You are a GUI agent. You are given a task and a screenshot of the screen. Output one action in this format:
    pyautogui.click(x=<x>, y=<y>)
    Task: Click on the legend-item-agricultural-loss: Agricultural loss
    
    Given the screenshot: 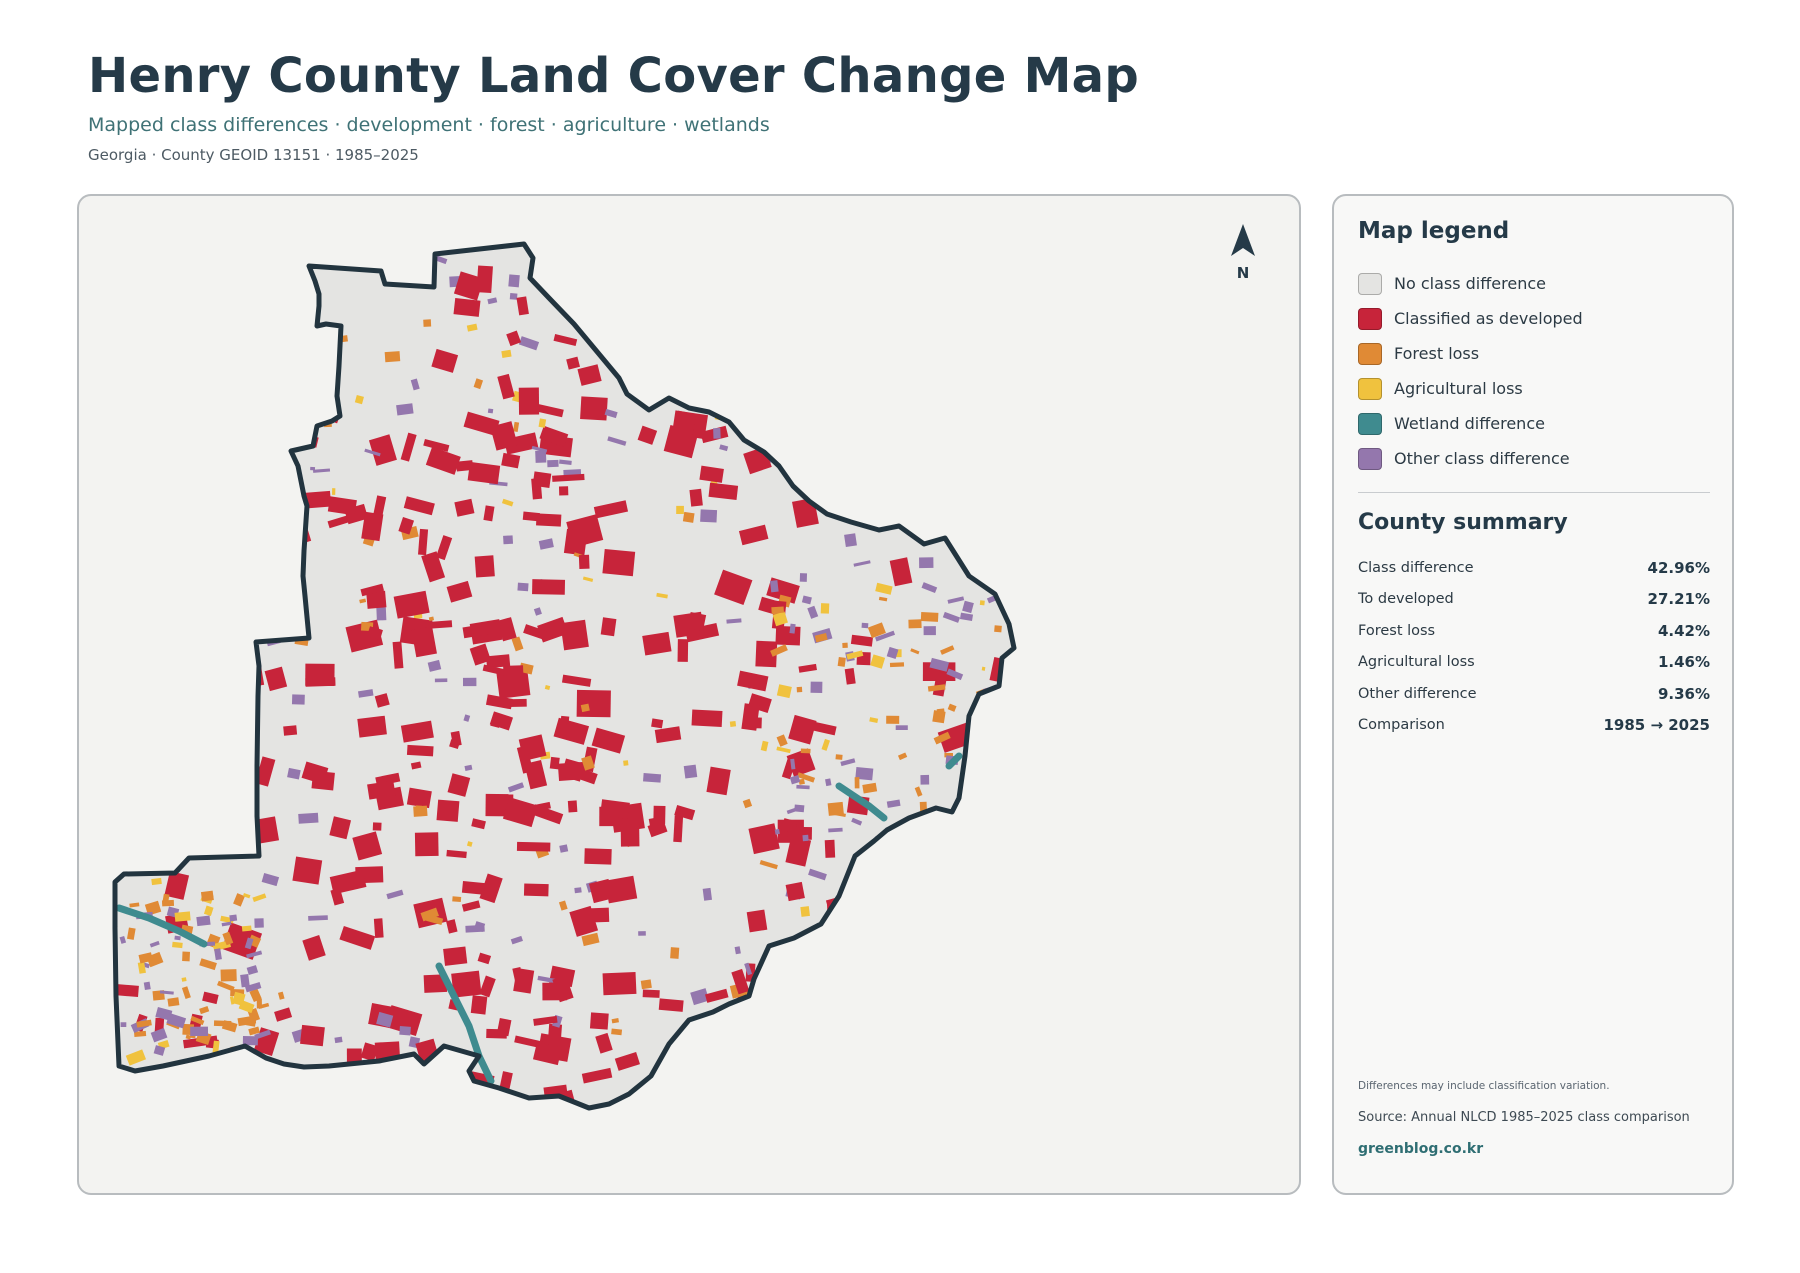 What is the action you would take?
    pyautogui.click(x=1538, y=388)
    